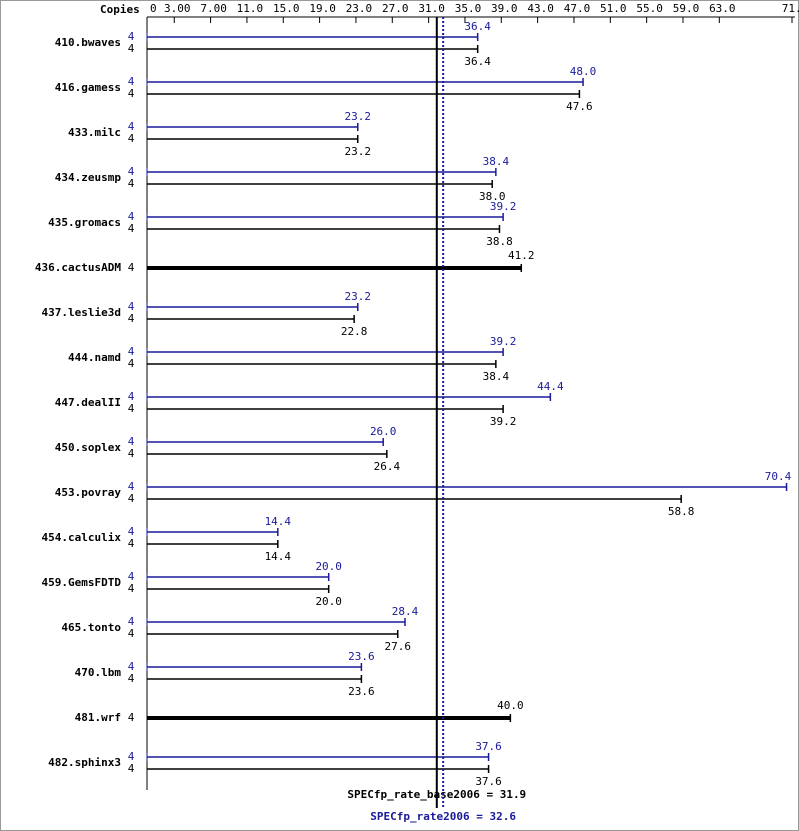 The width and height of the screenshot is (799, 831). I want to click on x-tick-label: 19.0, so click(322, 8).